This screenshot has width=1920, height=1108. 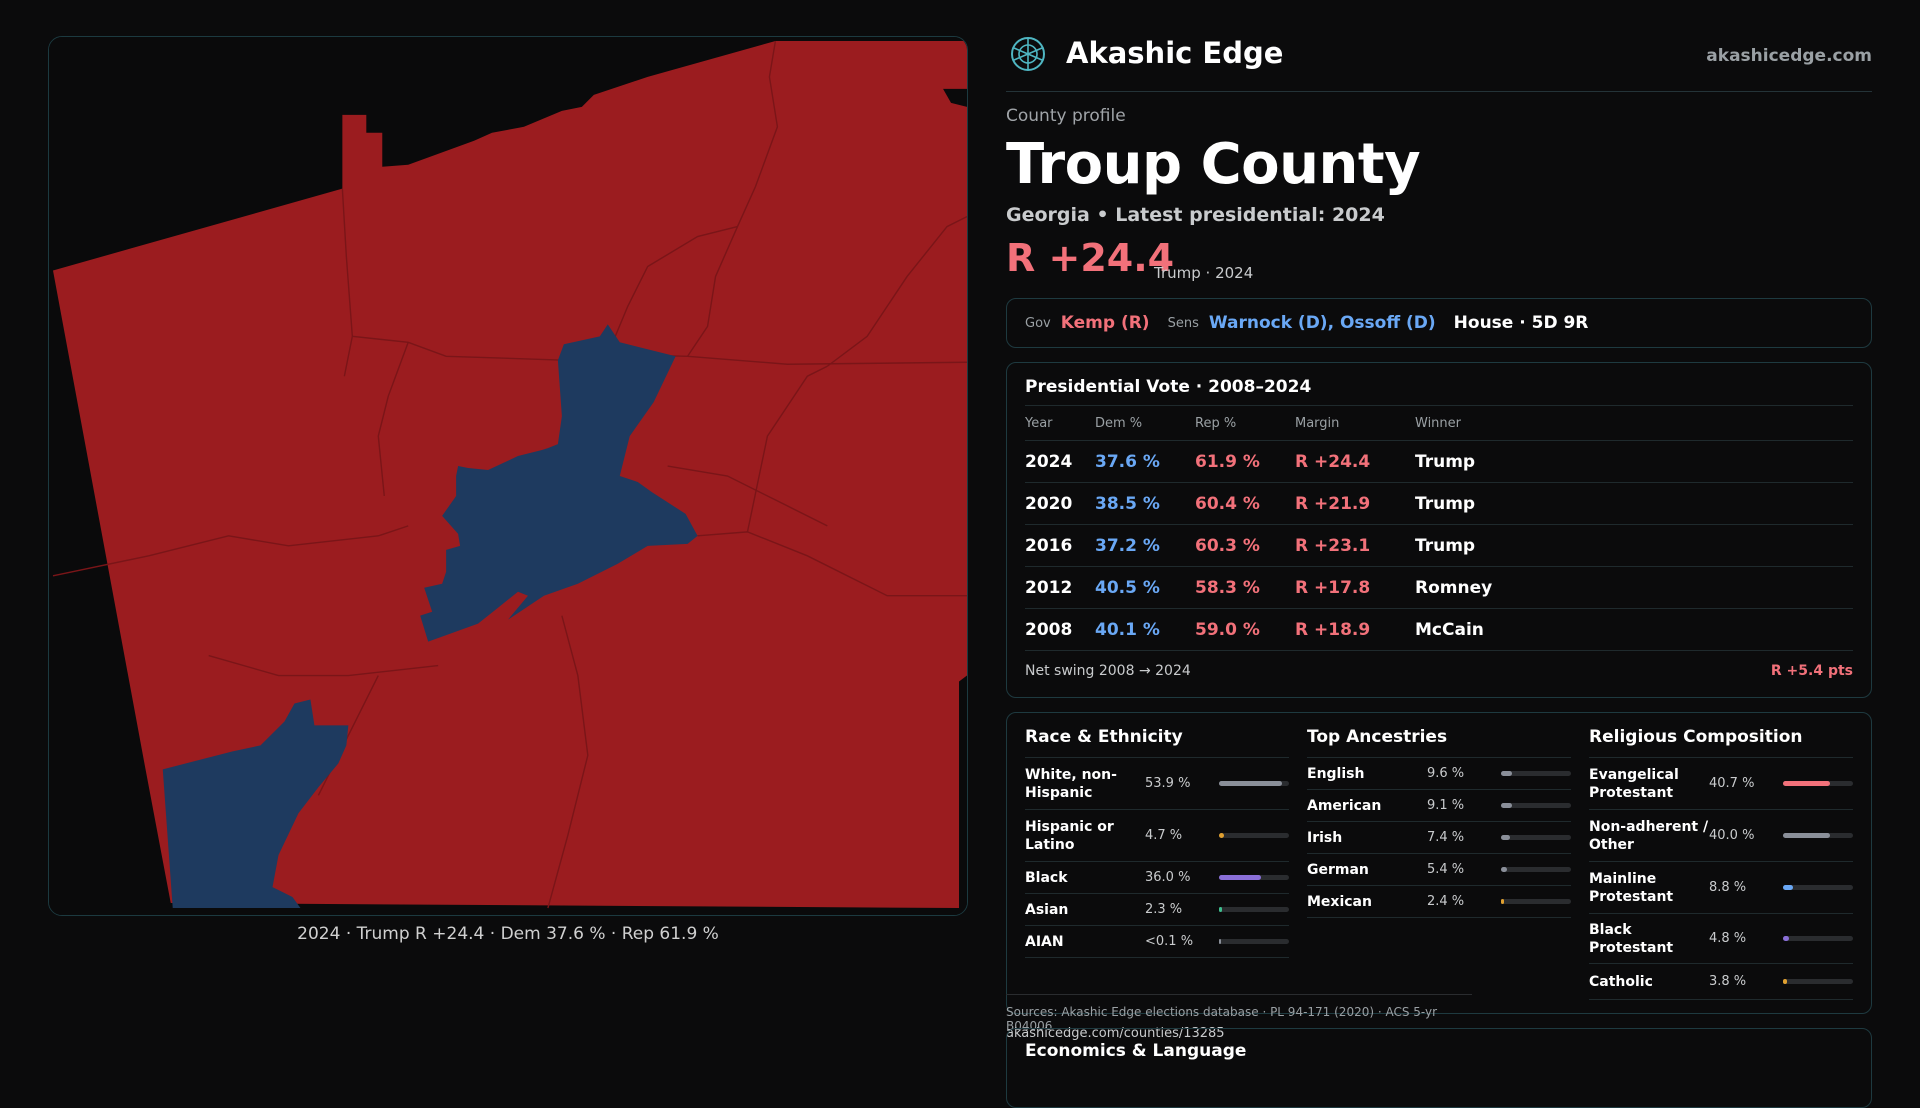 I want to click on table-header: Year Dem % Rep % Margin Winner, so click(x=1439, y=423).